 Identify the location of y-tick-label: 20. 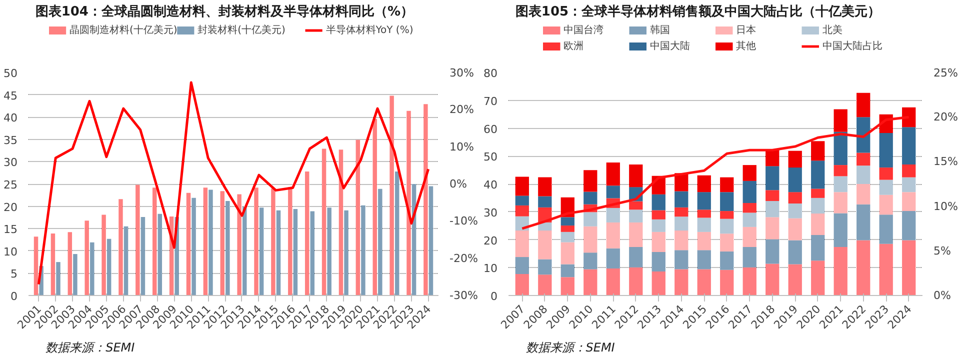
(11, 207).